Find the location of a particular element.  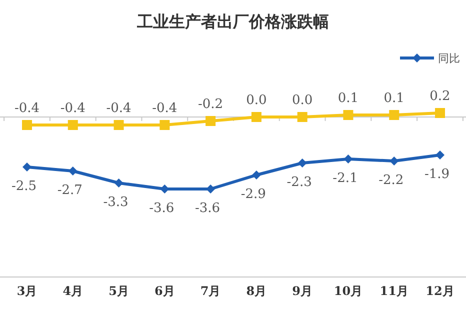

x-tick-label: 12月 is located at coordinates (440, 291).